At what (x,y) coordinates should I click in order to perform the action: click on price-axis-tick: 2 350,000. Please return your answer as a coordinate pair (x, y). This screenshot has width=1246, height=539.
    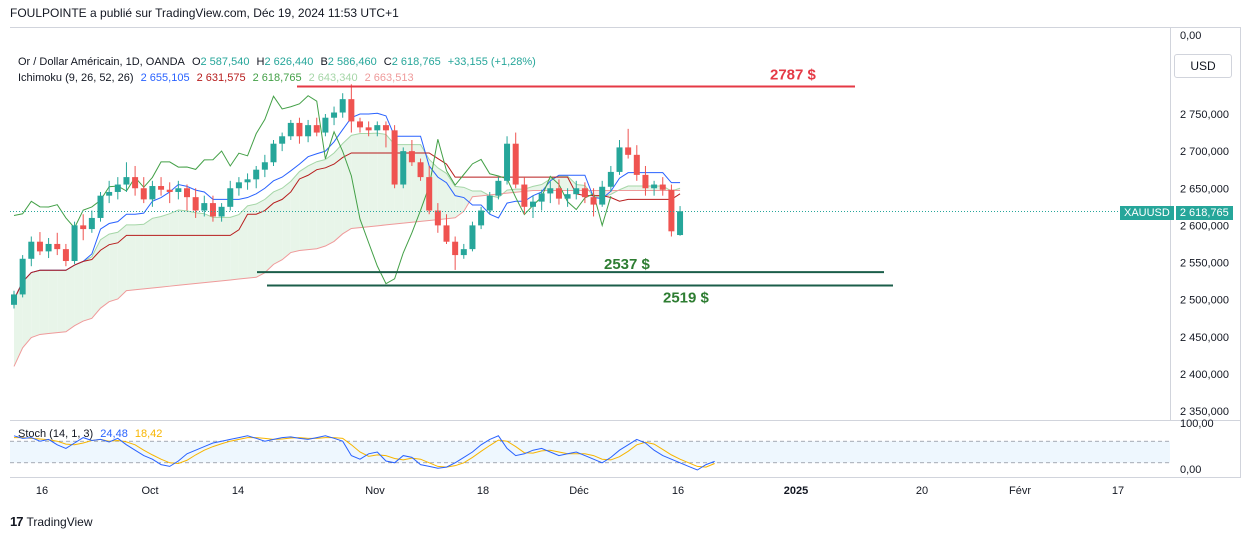
    Looking at the image, I should click on (1204, 412).